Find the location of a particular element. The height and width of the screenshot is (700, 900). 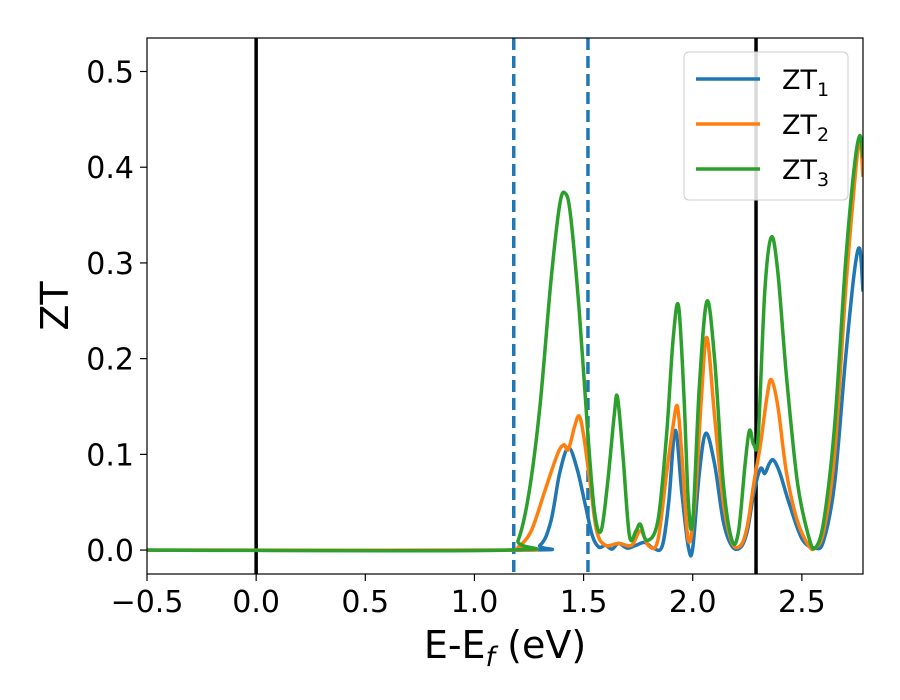

x-tick-label: 0.0 is located at coordinates (256, 602).